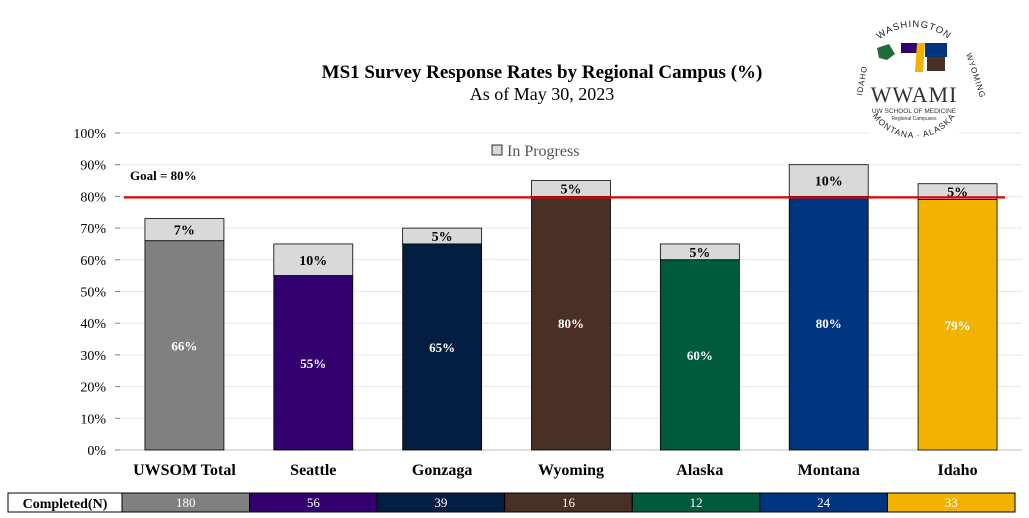 Image resolution: width=1029 pixels, height=518 pixels. I want to click on completed-n-row: Completed(N) 180 56 39 16 12 24 33, so click(511, 502).